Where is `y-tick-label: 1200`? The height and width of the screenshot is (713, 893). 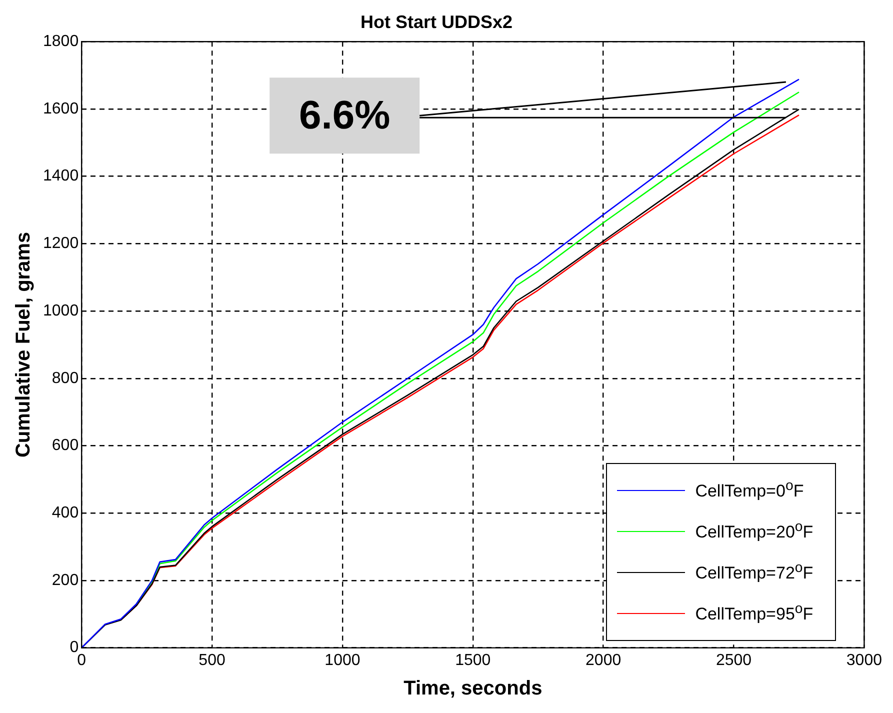
y-tick-label: 1200 is located at coordinates (61, 243).